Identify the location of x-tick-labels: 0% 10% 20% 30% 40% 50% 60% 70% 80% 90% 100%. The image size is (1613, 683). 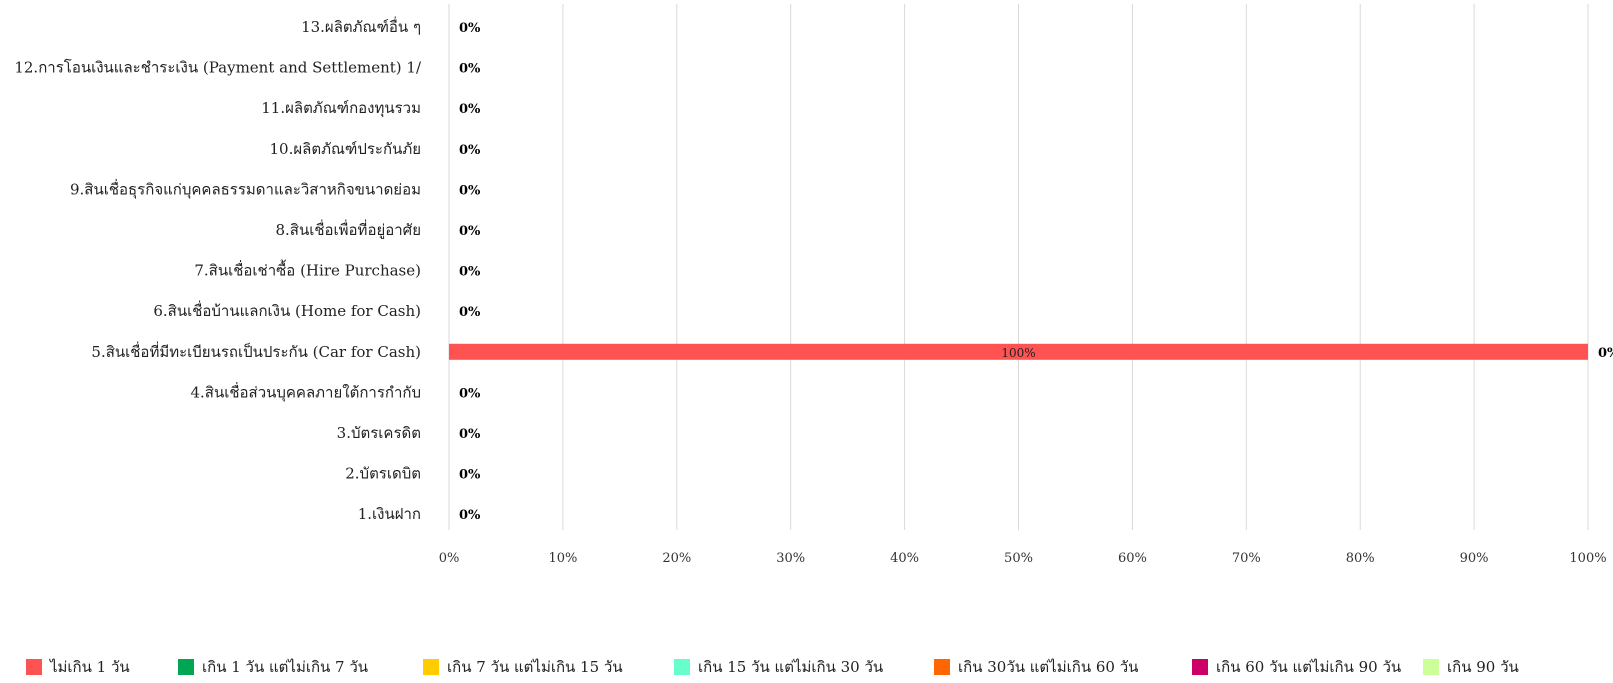
(1023, 558).